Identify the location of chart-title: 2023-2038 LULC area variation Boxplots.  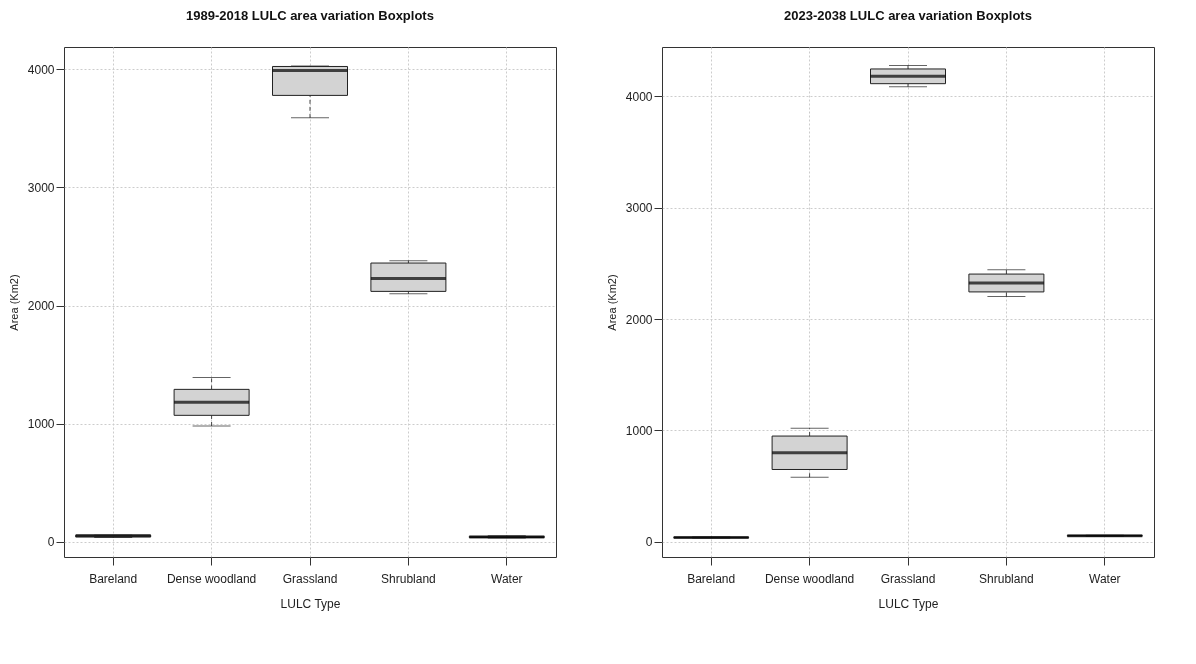
(908, 15).